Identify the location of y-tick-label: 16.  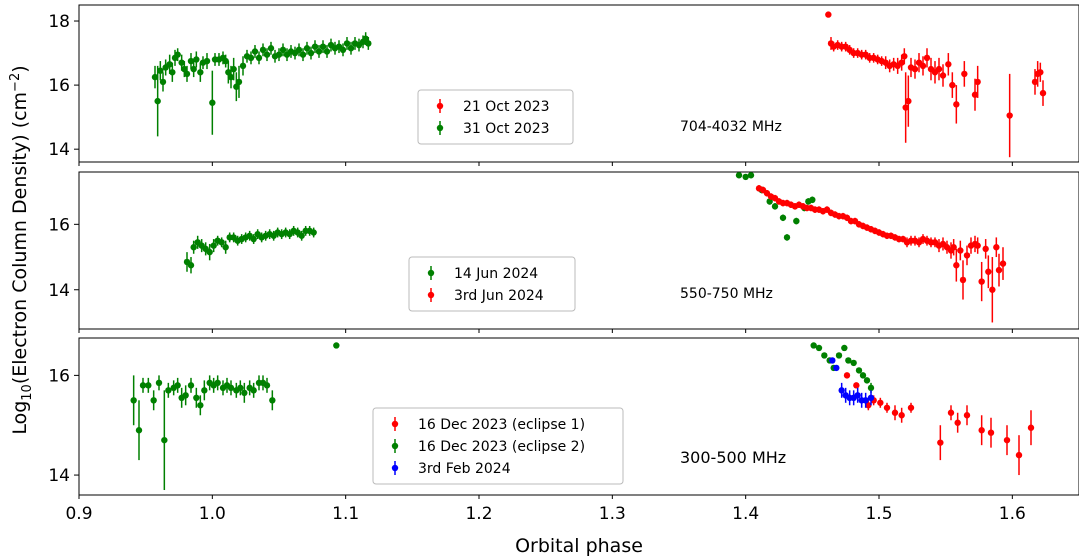
(59, 376).